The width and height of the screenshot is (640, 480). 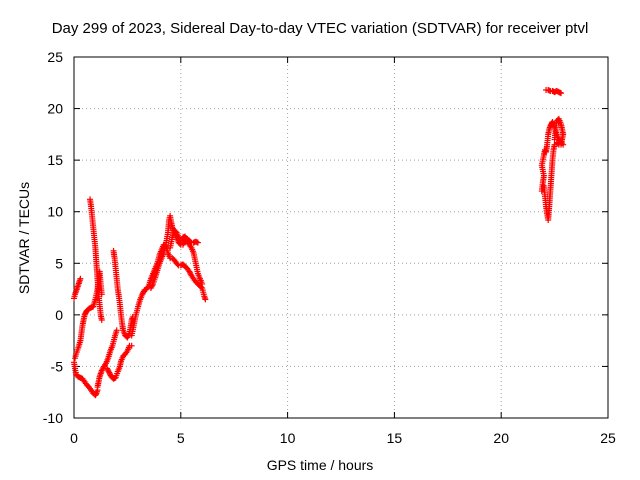 What do you see at coordinates (59, 263) in the screenshot?
I see `y-tick-label: 5` at bounding box center [59, 263].